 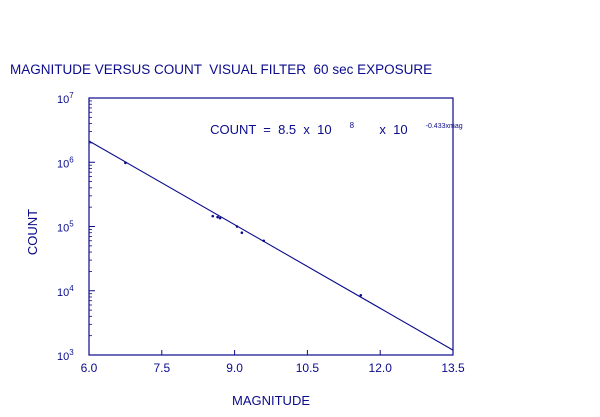 I want to click on x-tick-label: 12.0, so click(x=381, y=368).